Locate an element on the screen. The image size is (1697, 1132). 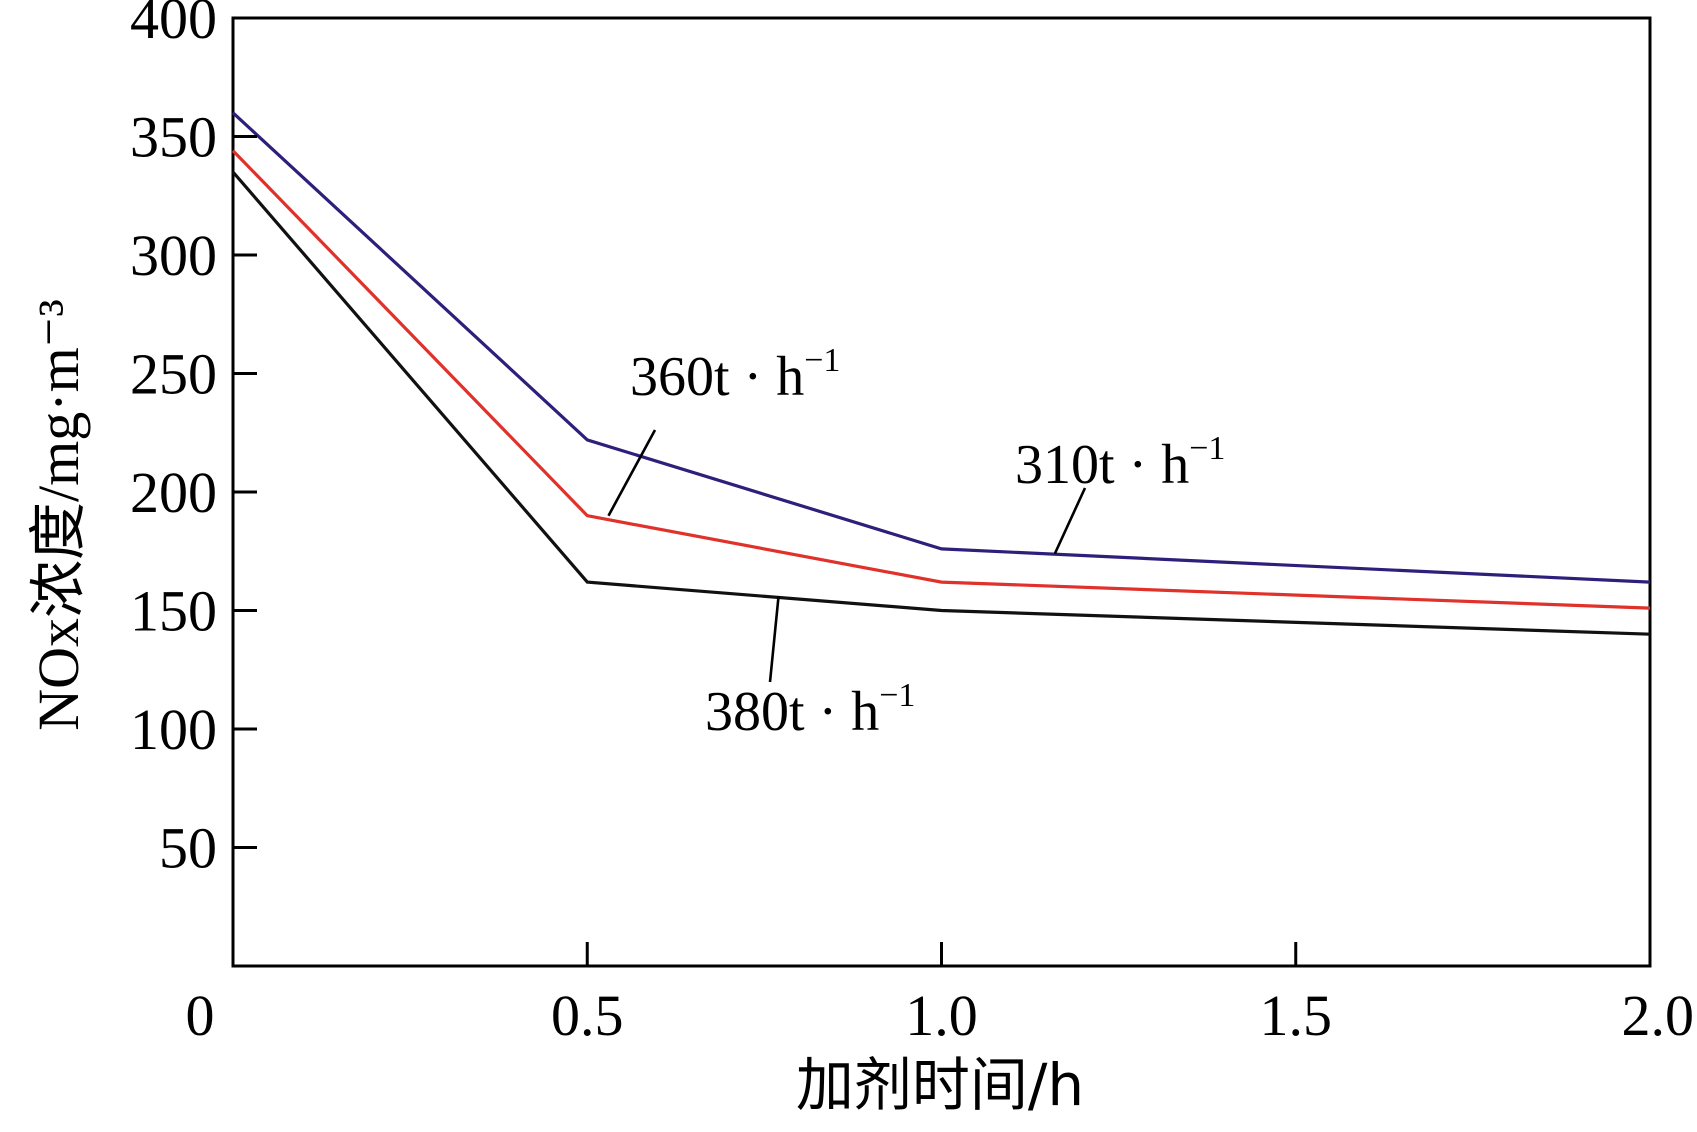
y-tick-label: 300 is located at coordinates (173, 255).